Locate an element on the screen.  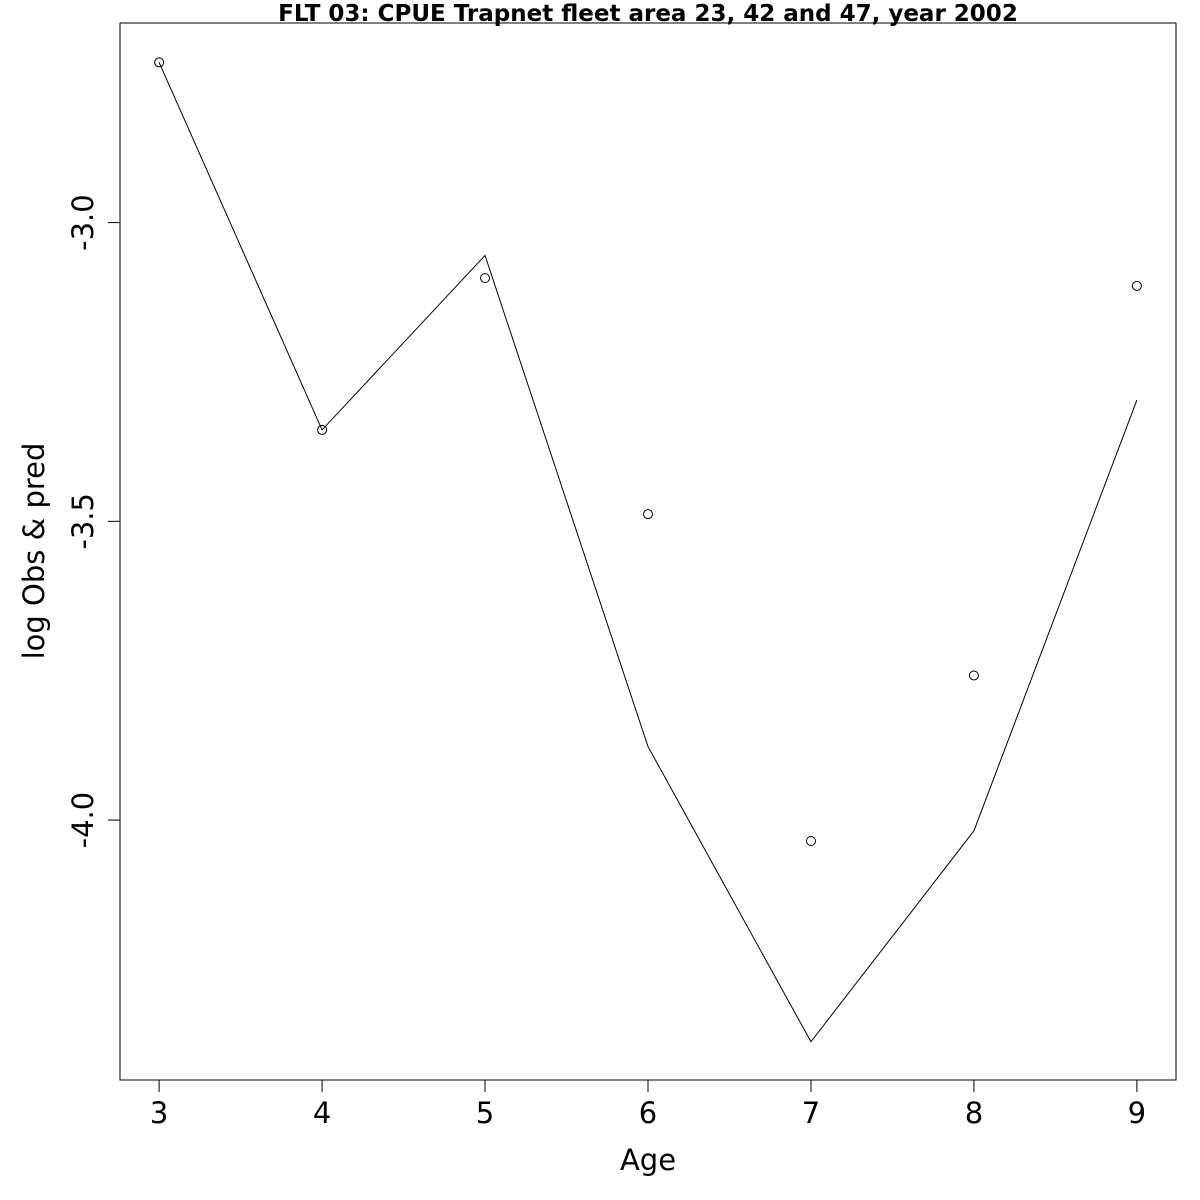
x-tick-label: 3 is located at coordinates (159, 1113).